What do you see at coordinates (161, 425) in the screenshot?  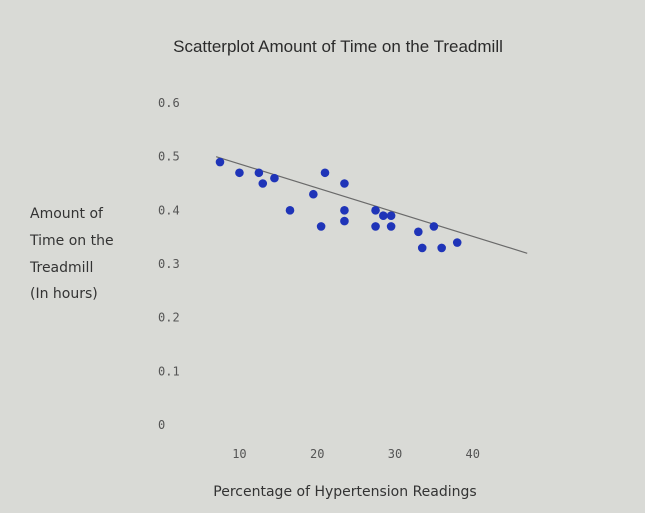 I see `y-tick-label: 0` at bounding box center [161, 425].